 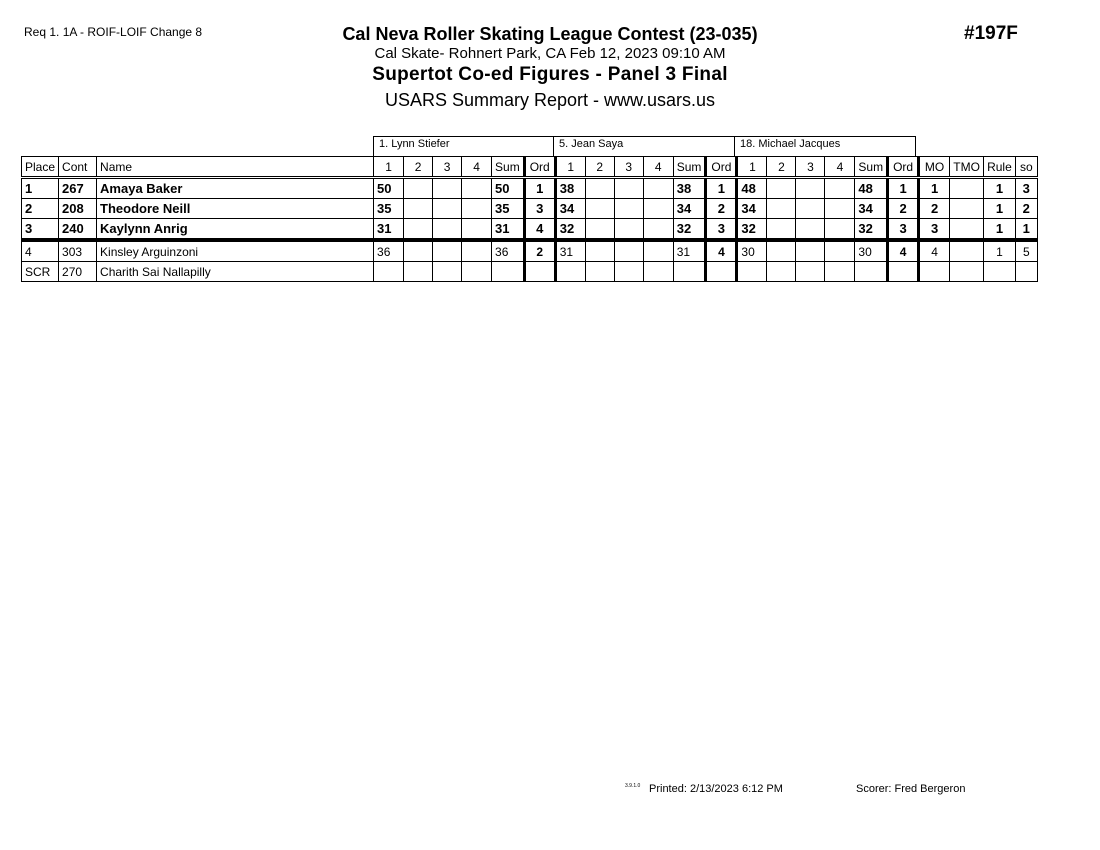 What do you see at coordinates (508, 188) in the screenshot?
I see `table-cell: 50` at bounding box center [508, 188].